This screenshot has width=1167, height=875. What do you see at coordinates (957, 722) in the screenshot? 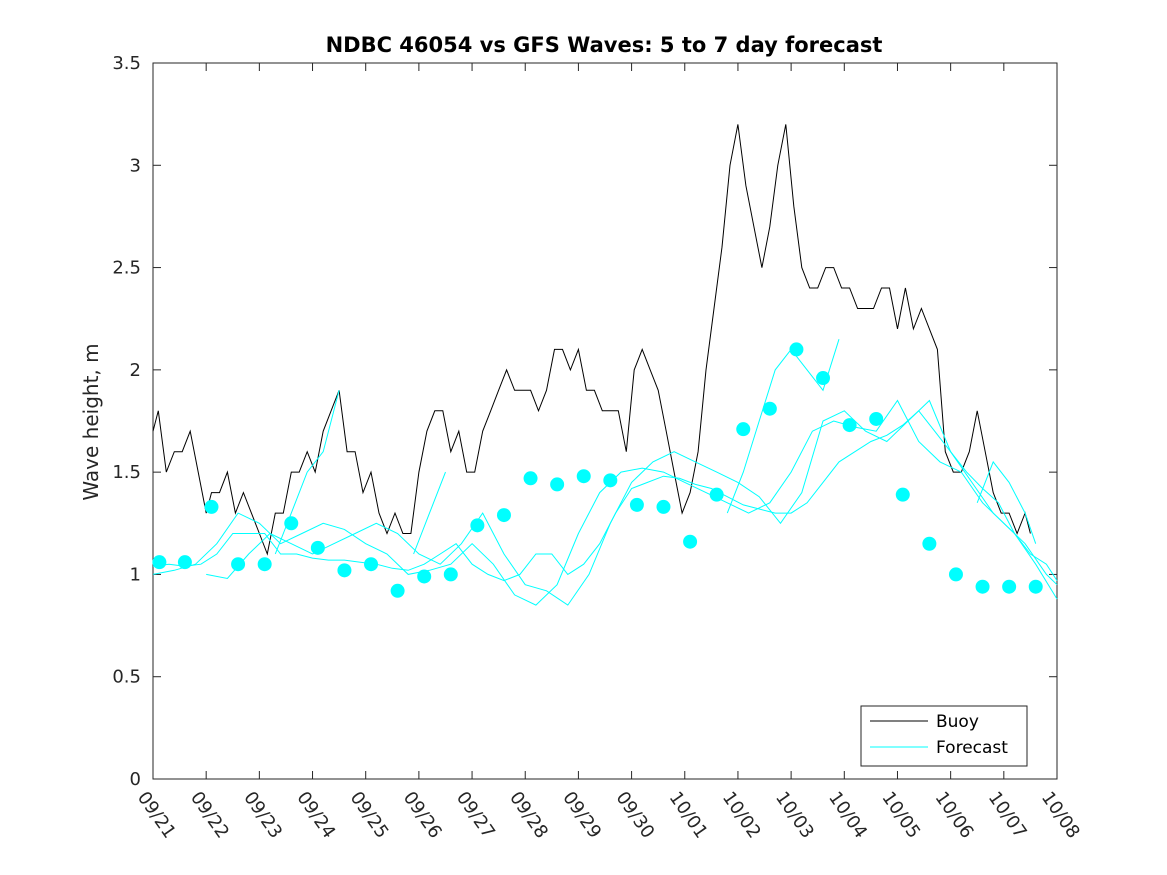
I see `legend-buoy-label: Buoy` at bounding box center [957, 722].